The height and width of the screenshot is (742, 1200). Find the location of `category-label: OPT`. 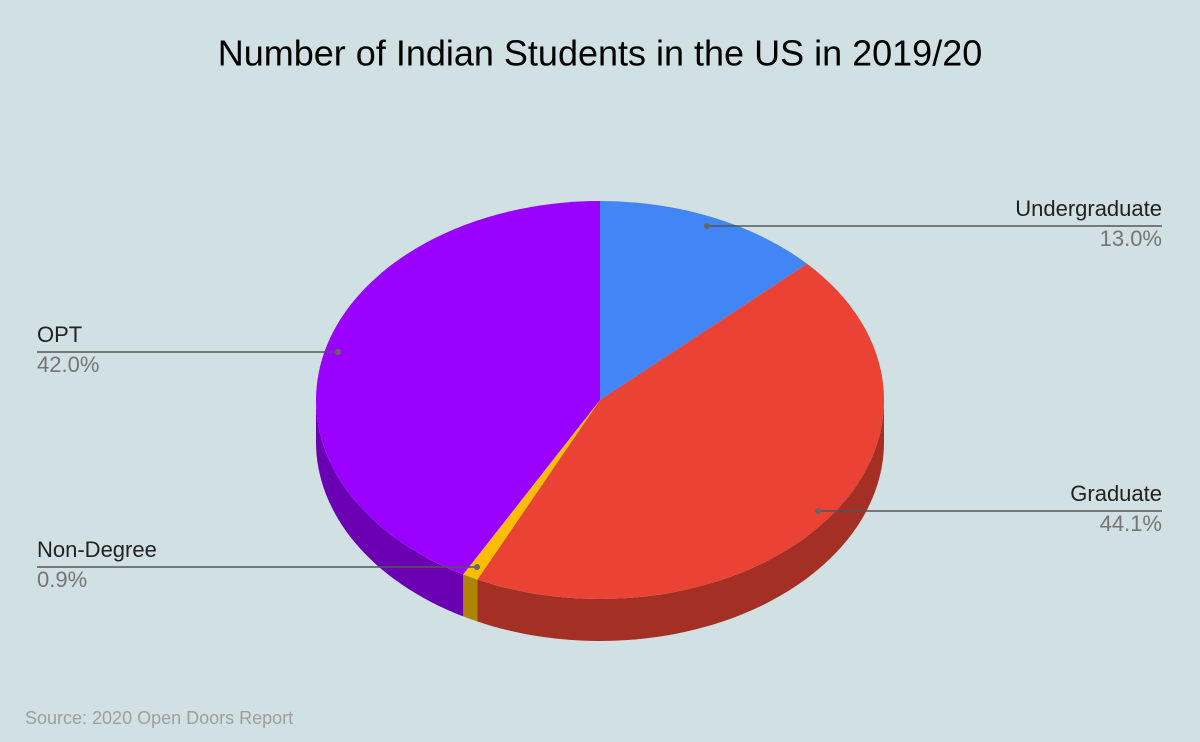

category-label: OPT is located at coordinates (59, 334).